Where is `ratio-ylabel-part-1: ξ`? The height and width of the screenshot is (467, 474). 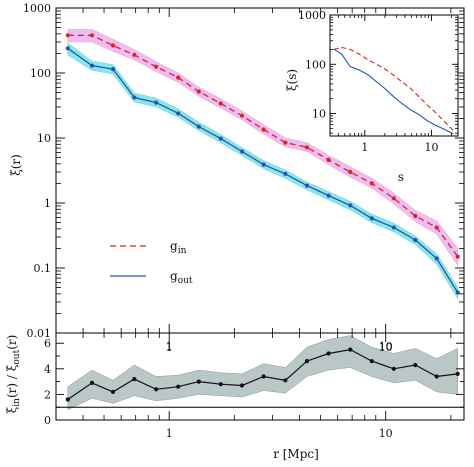
ratio-ylabel-part-1: ξ is located at coordinates (12, 409).